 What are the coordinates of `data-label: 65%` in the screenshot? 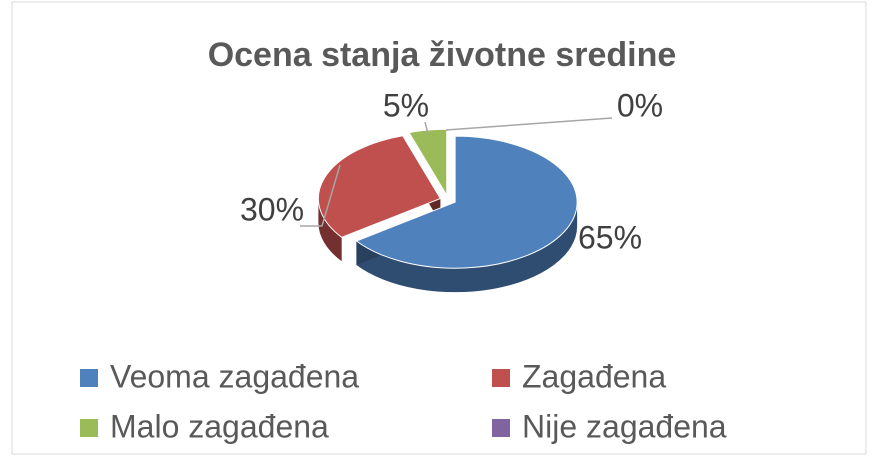 It's located at (610, 237).